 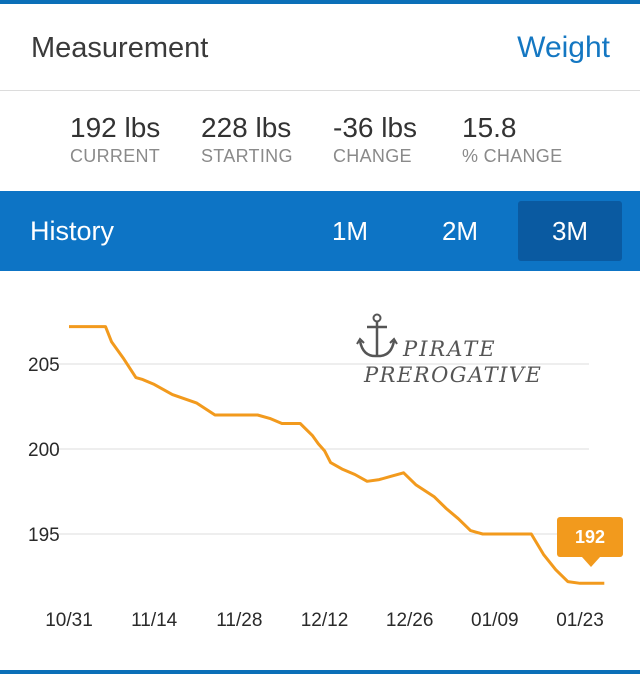 I want to click on watermark-line1: PIRATE, so click(x=450, y=349).